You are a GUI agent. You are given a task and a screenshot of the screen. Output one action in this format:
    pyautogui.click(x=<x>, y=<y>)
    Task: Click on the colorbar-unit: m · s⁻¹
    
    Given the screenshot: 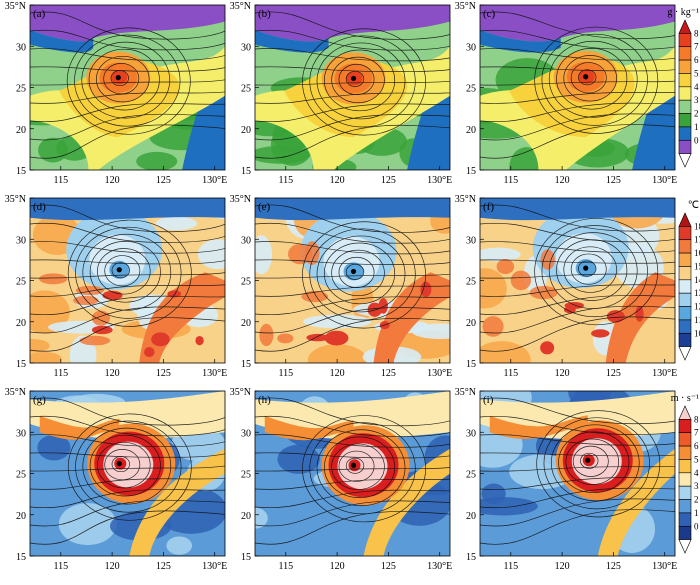 What is the action you would take?
    pyautogui.click(x=685, y=398)
    